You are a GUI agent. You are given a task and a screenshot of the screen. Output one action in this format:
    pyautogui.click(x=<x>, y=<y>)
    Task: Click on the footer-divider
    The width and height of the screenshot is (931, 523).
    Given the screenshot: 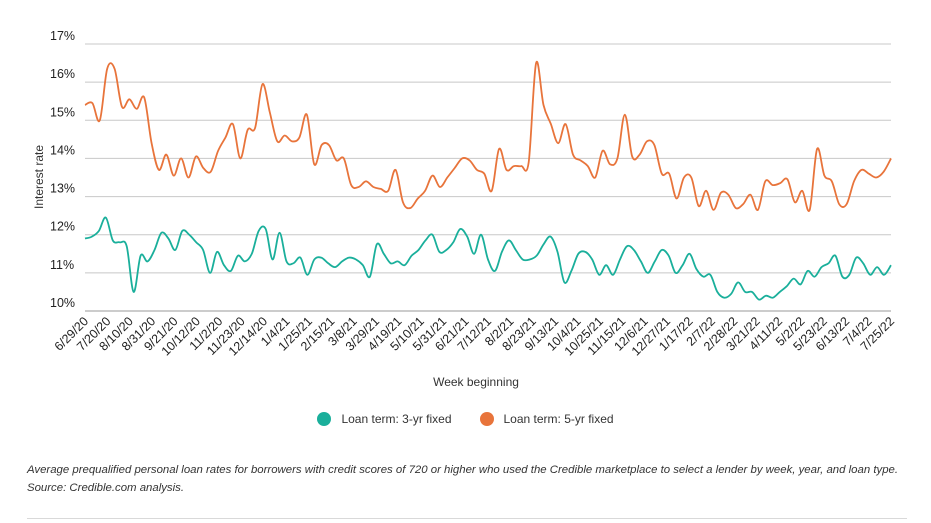 What is the action you would take?
    pyautogui.click(x=467, y=518)
    